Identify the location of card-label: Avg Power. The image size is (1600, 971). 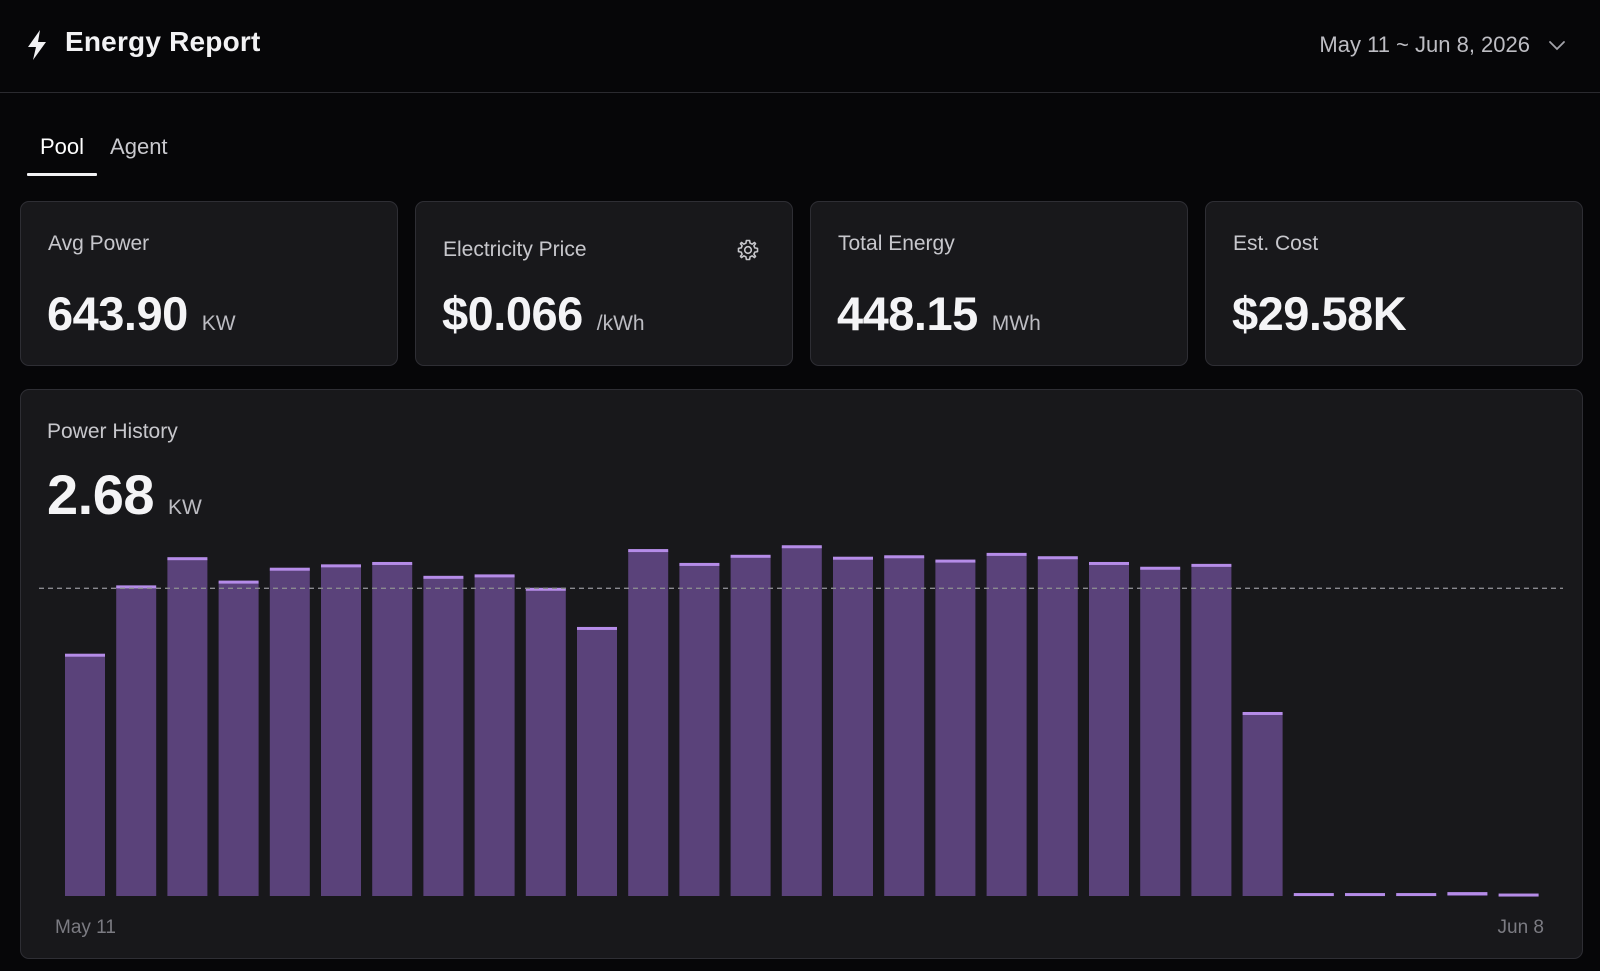
(99, 243).